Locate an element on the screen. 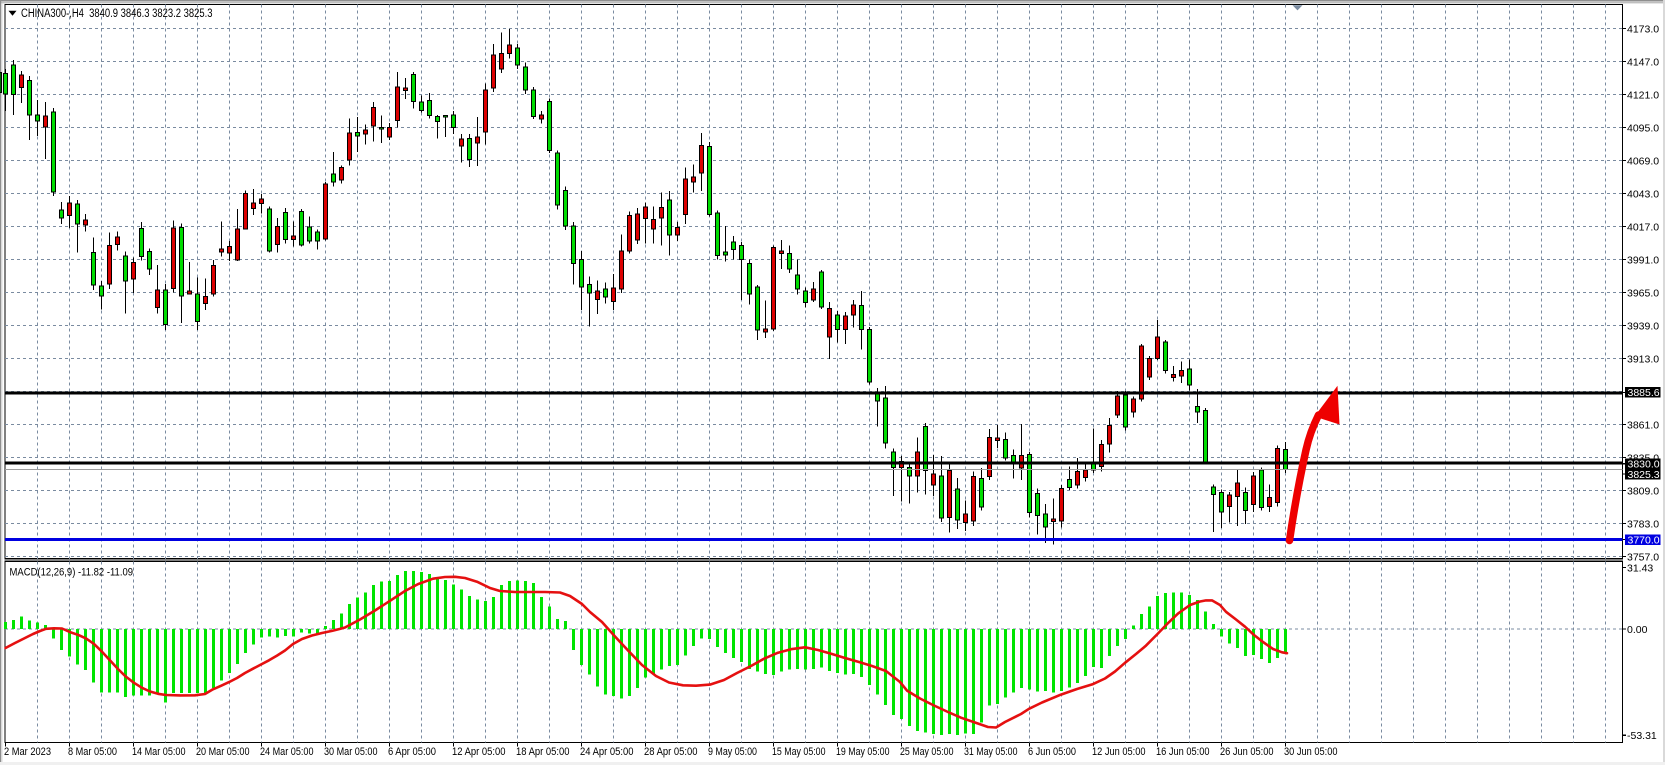 The width and height of the screenshot is (1665, 765). svg-text: 3809.0 is located at coordinates (1643, 491).